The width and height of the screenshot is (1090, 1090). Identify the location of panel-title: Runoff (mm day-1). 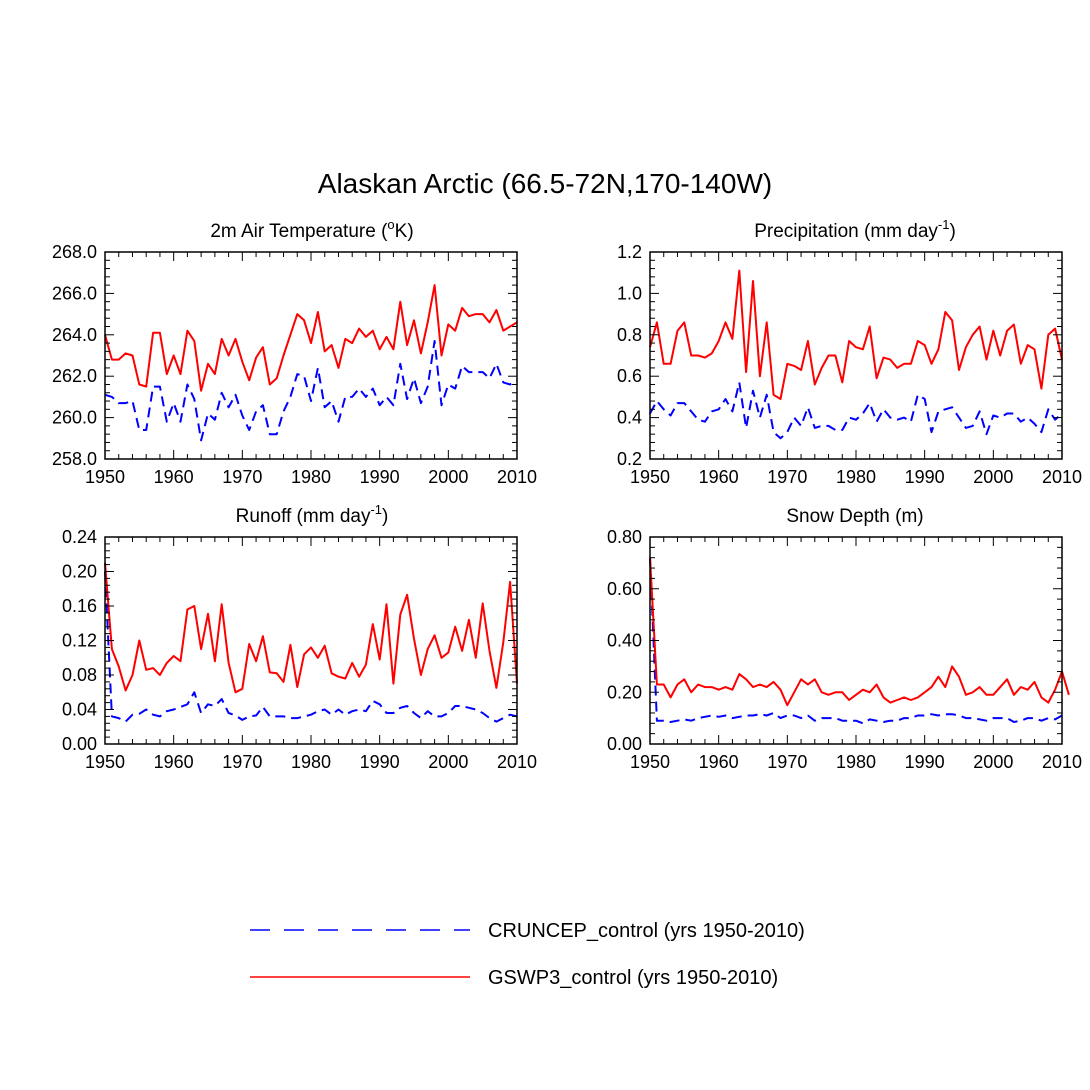
(312, 514).